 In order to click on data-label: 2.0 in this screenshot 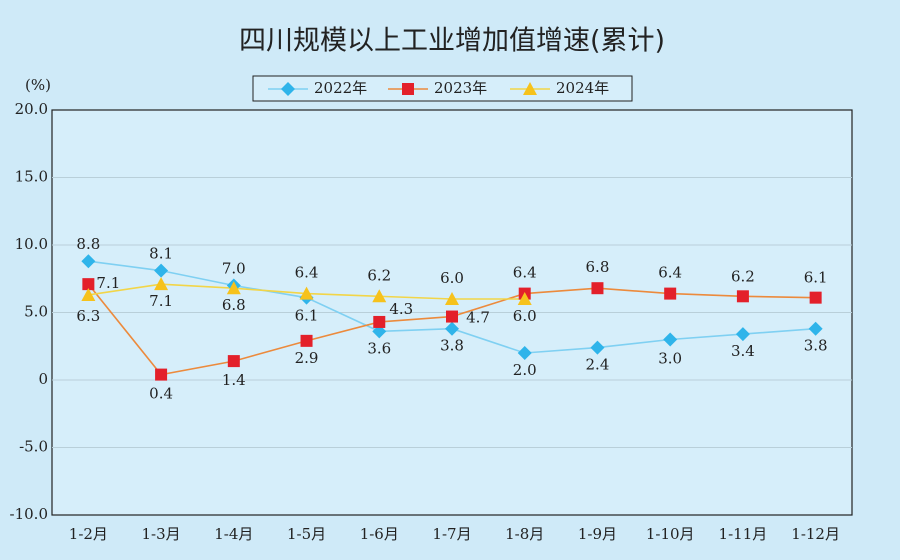, I will do `click(525, 370)`.